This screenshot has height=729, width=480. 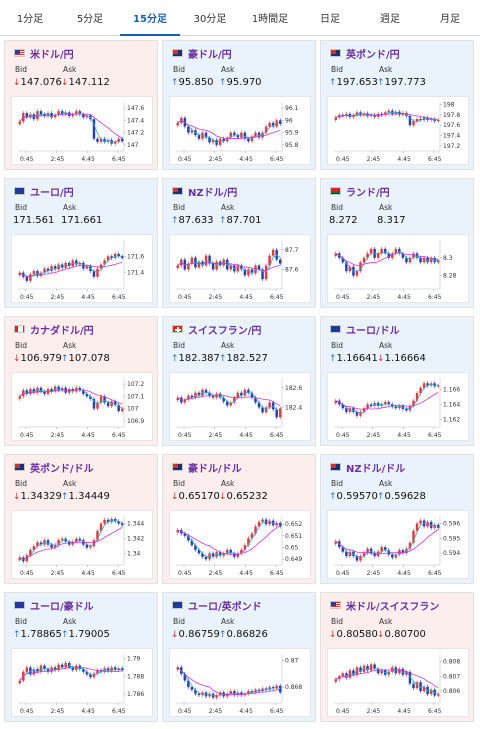 What do you see at coordinates (451, 676) in the screenshot?
I see `y-tick-label: 0.807` at bounding box center [451, 676].